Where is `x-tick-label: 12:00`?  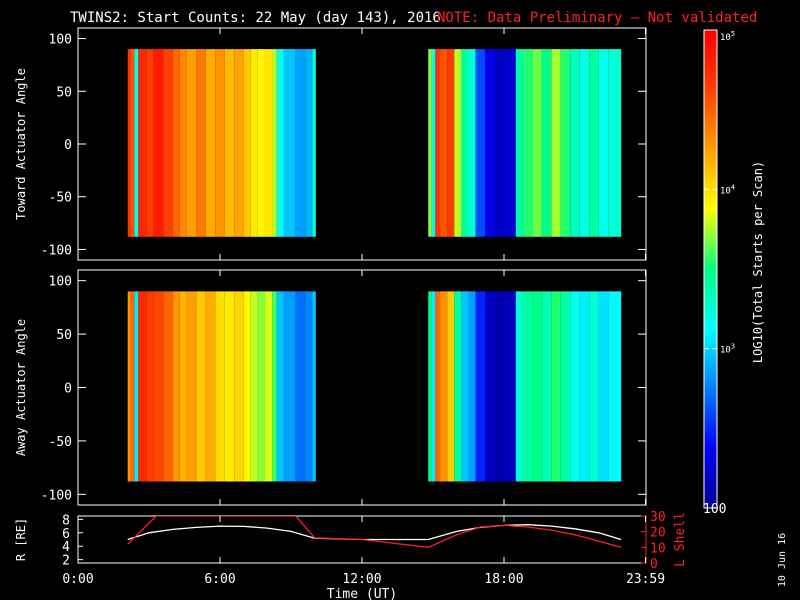 x-tick-label: 12:00 is located at coordinates (361, 579).